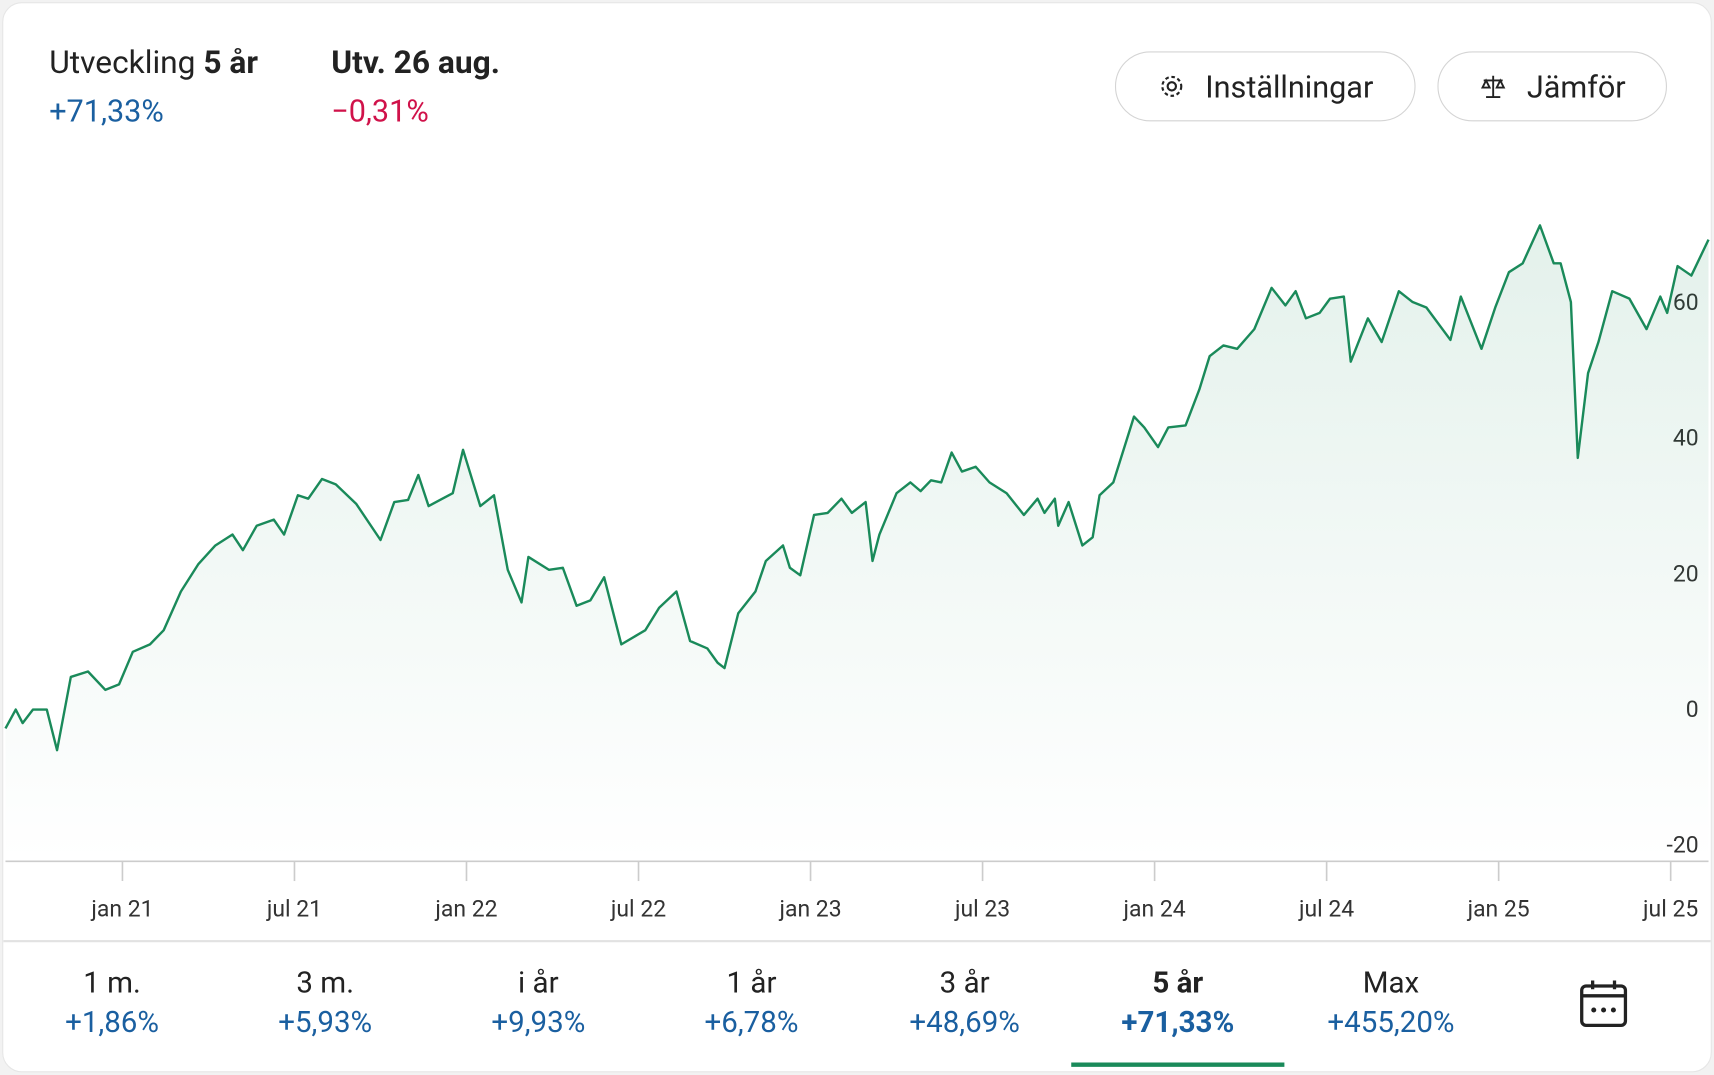  I want to click on period-tab: Max +455,20%, so click(1390, 1002).